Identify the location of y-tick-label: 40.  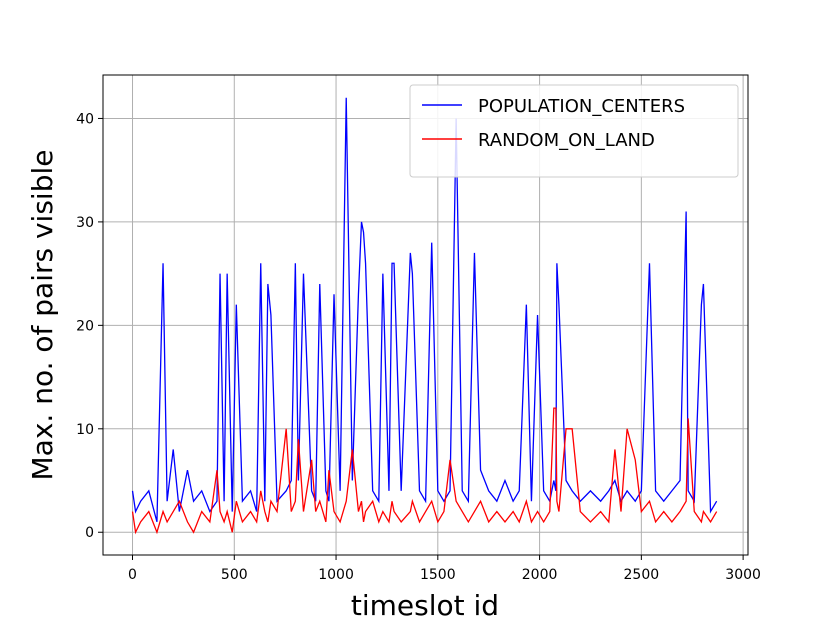
(85, 119).